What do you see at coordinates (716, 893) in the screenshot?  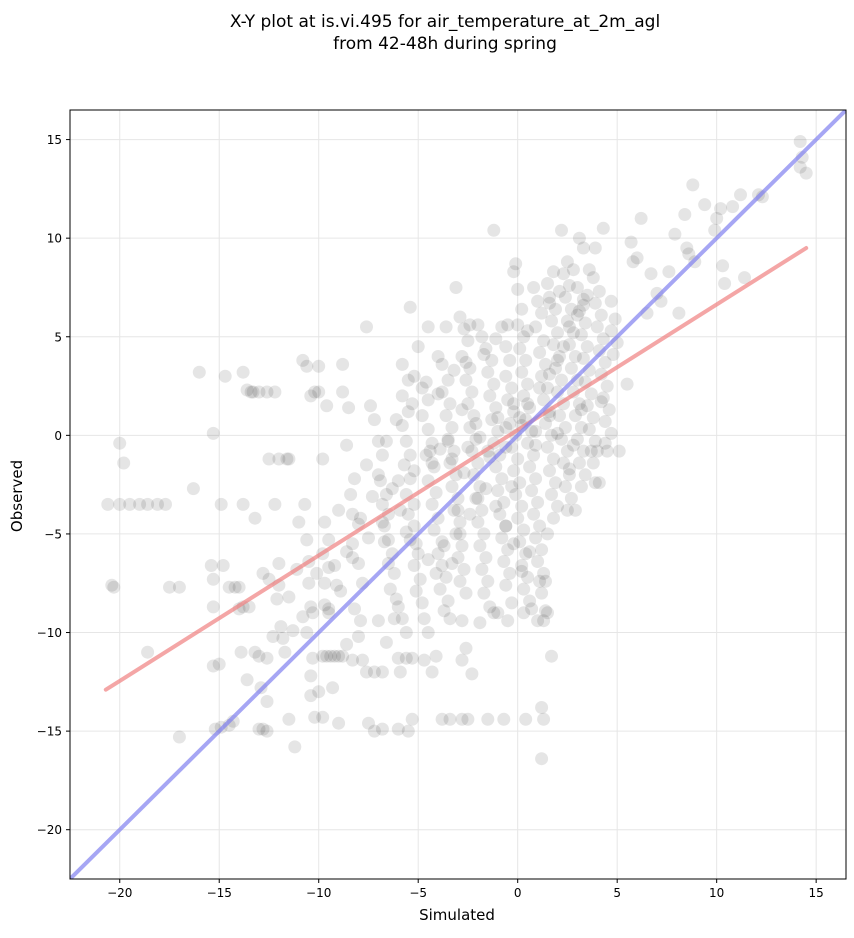 I see `x-tick-label: 10` at bounding box center [716, 893].